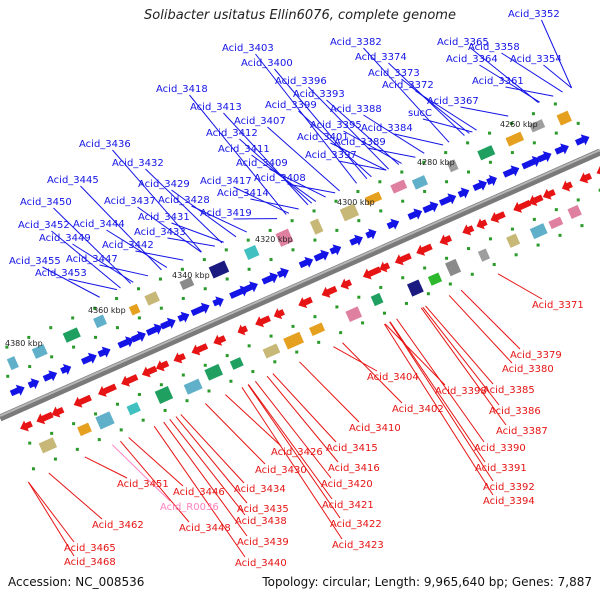 This screenshot has width=600, height=600. What do you see at coordinates (46, 202) in the screenshot?
I see `gene-label-forward: Acid_3450` at bounding box center [46, 202].